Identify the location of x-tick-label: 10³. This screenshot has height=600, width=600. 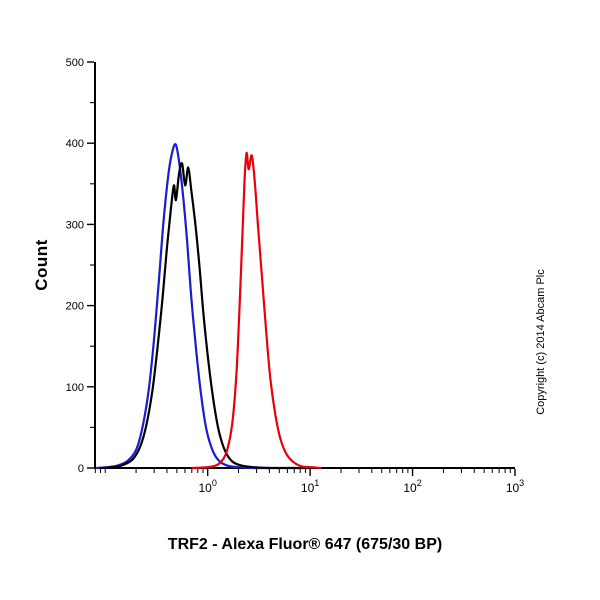
(515, 486).